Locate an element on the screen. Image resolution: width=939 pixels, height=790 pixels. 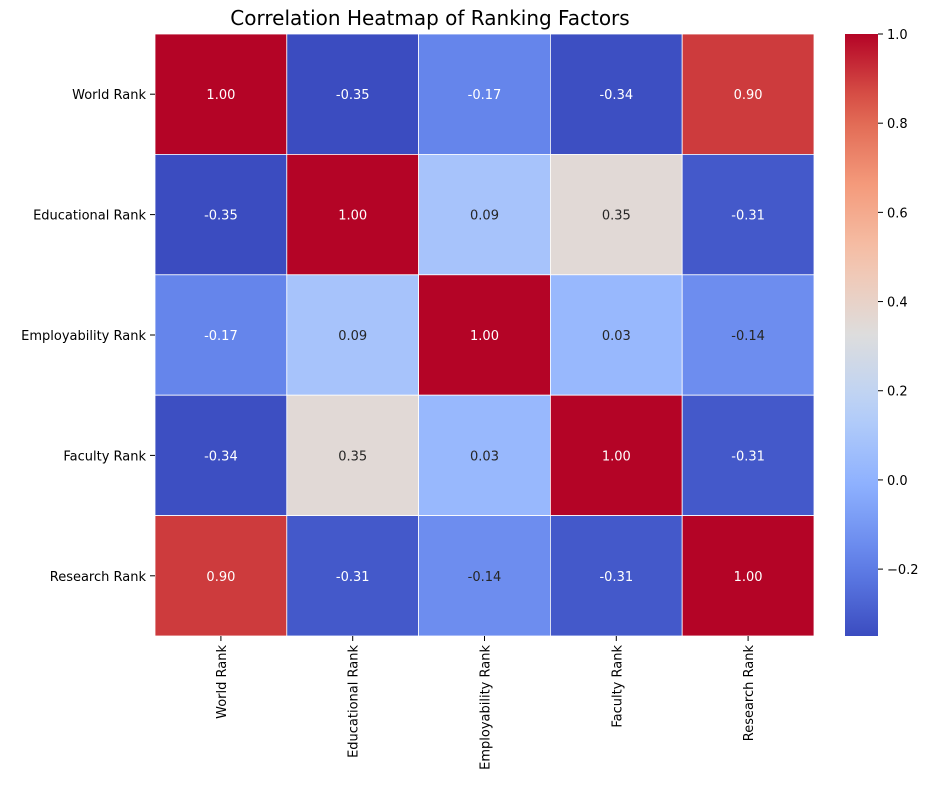
y-tick-label: Research Rank is located at coordinates (98, 577).